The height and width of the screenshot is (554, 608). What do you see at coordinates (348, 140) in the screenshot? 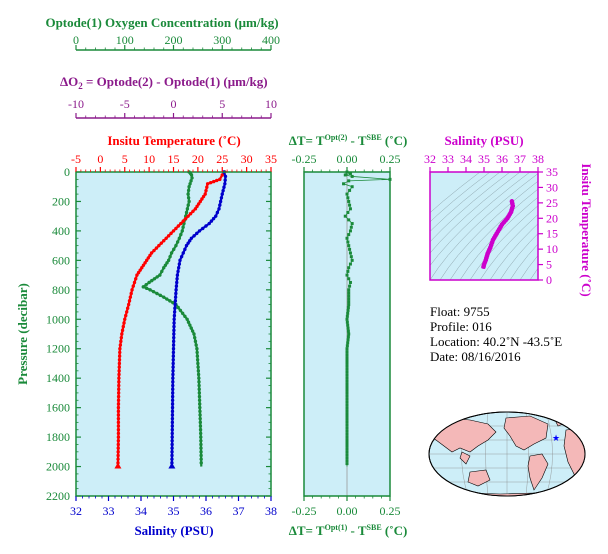
I see `dt-top-label: ΔT= TOpt(2) - TSBE (˚C)` at bounding box center [348, 140].